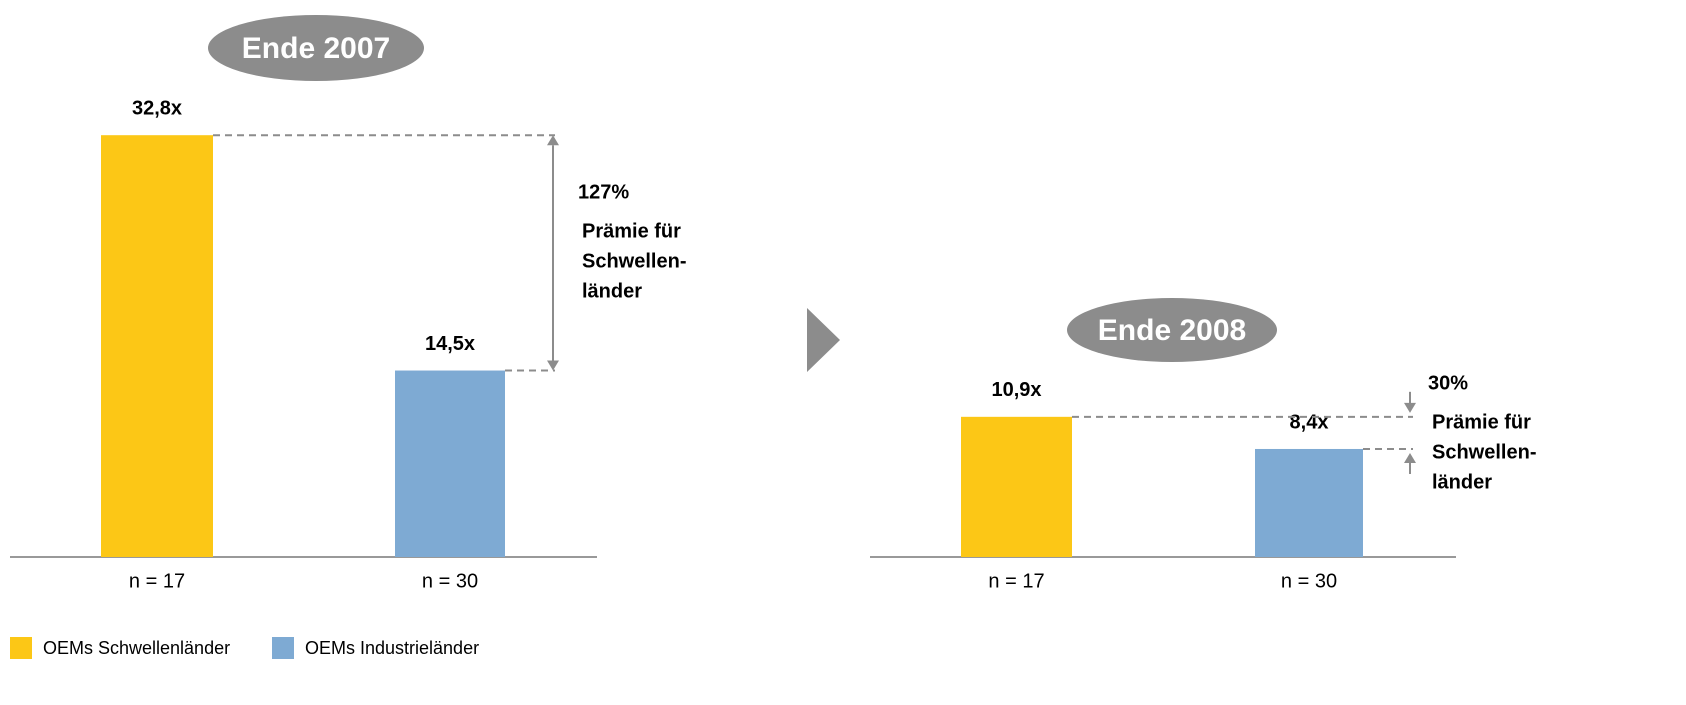  I want to click on value-label: 8,4x, so click(1309, 422).